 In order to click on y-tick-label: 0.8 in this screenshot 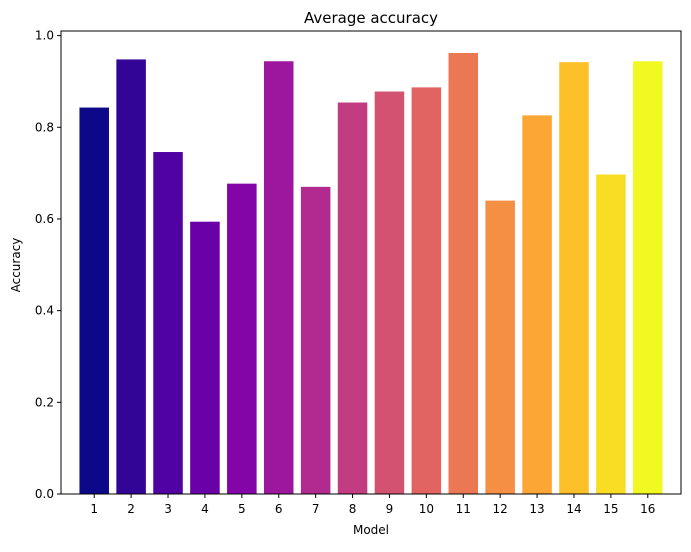, I will do `click(44, 127)`.